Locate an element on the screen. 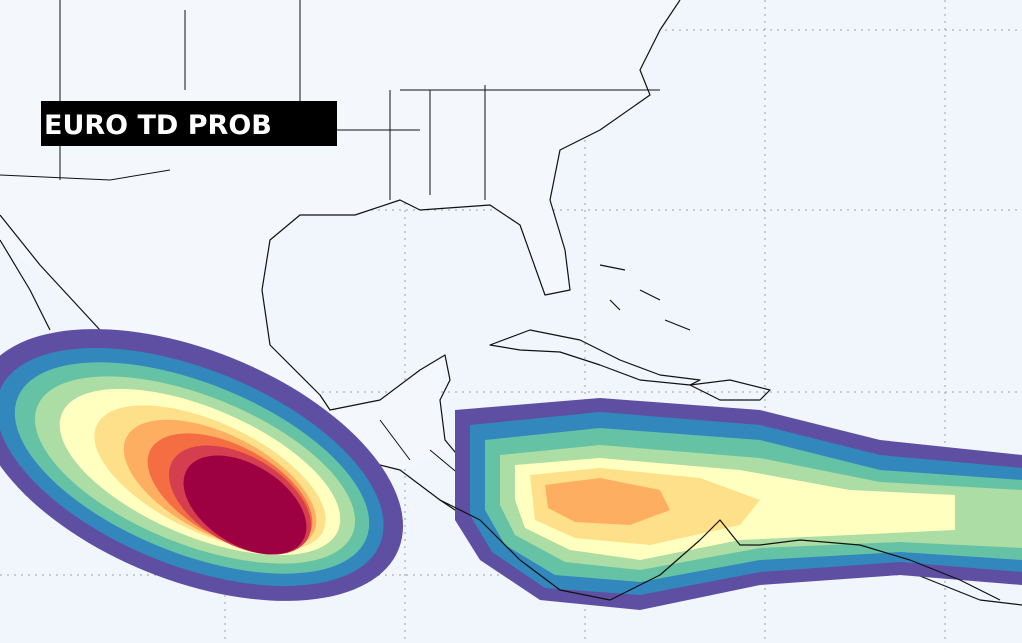 The width and height of the screenshot is (1022, 643). bahamas is located at coordinates (645, 297).